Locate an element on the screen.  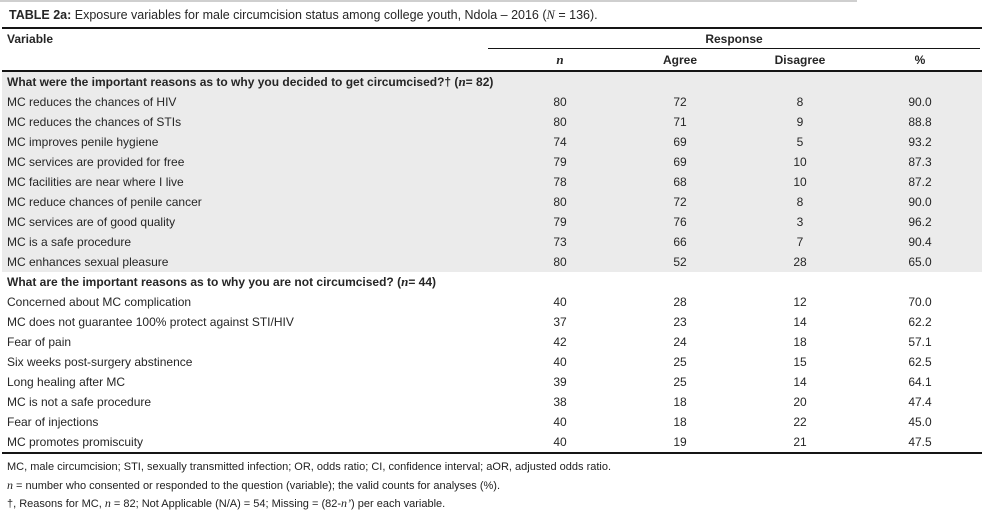
response-cells: 80 71 9 88.8 is located at coordinates (734, 122).